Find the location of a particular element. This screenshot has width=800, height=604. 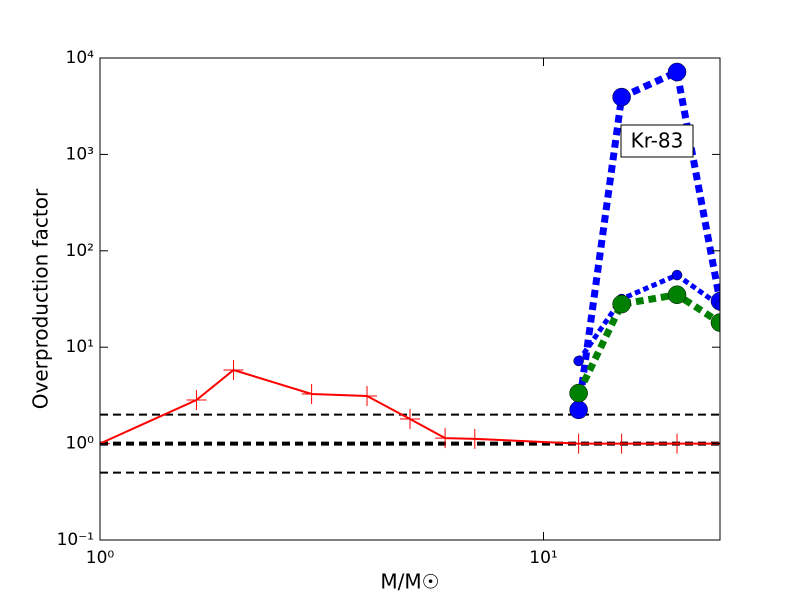

x-tick-label: 10¹ is located at coordinates (543, 558).